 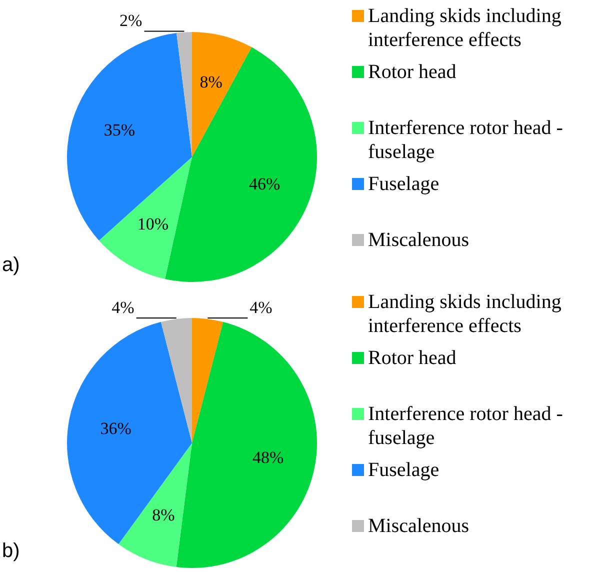 What do you see at coordinates (131, 20) in the screenshot?
I see `data-label: 2%` at bounding box center [131, 20].